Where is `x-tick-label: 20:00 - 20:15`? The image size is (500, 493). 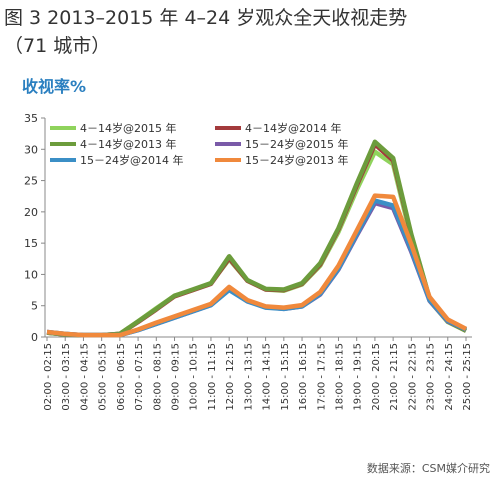 x-tick-label: 20:00 - 20:15 is located at coordinates (376, 377).